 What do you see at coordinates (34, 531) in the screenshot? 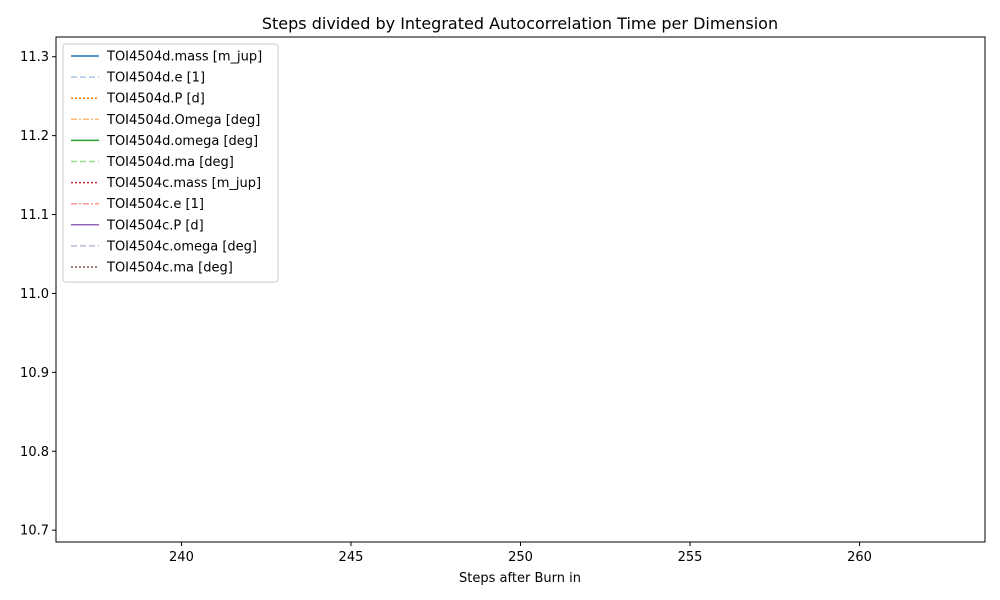
I see `y-tick-label: 10.7` at bounding box center [34, 531].